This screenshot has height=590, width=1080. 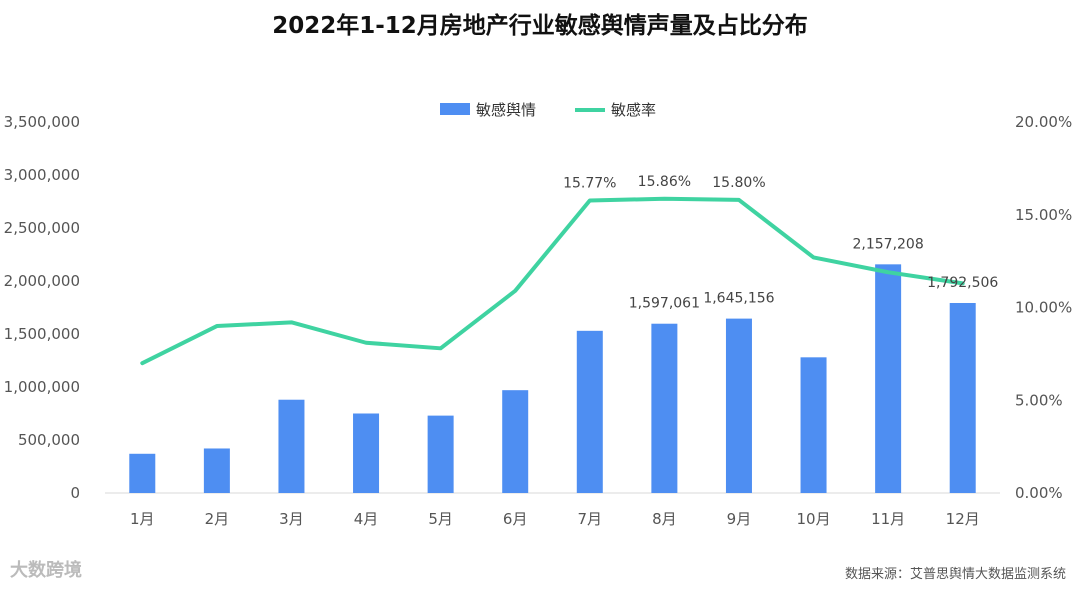 What do you see at coordinates (887, 244) in the screenshot?
I see `bar-data-label: 2,157,208` at bounding box center [887, 244].